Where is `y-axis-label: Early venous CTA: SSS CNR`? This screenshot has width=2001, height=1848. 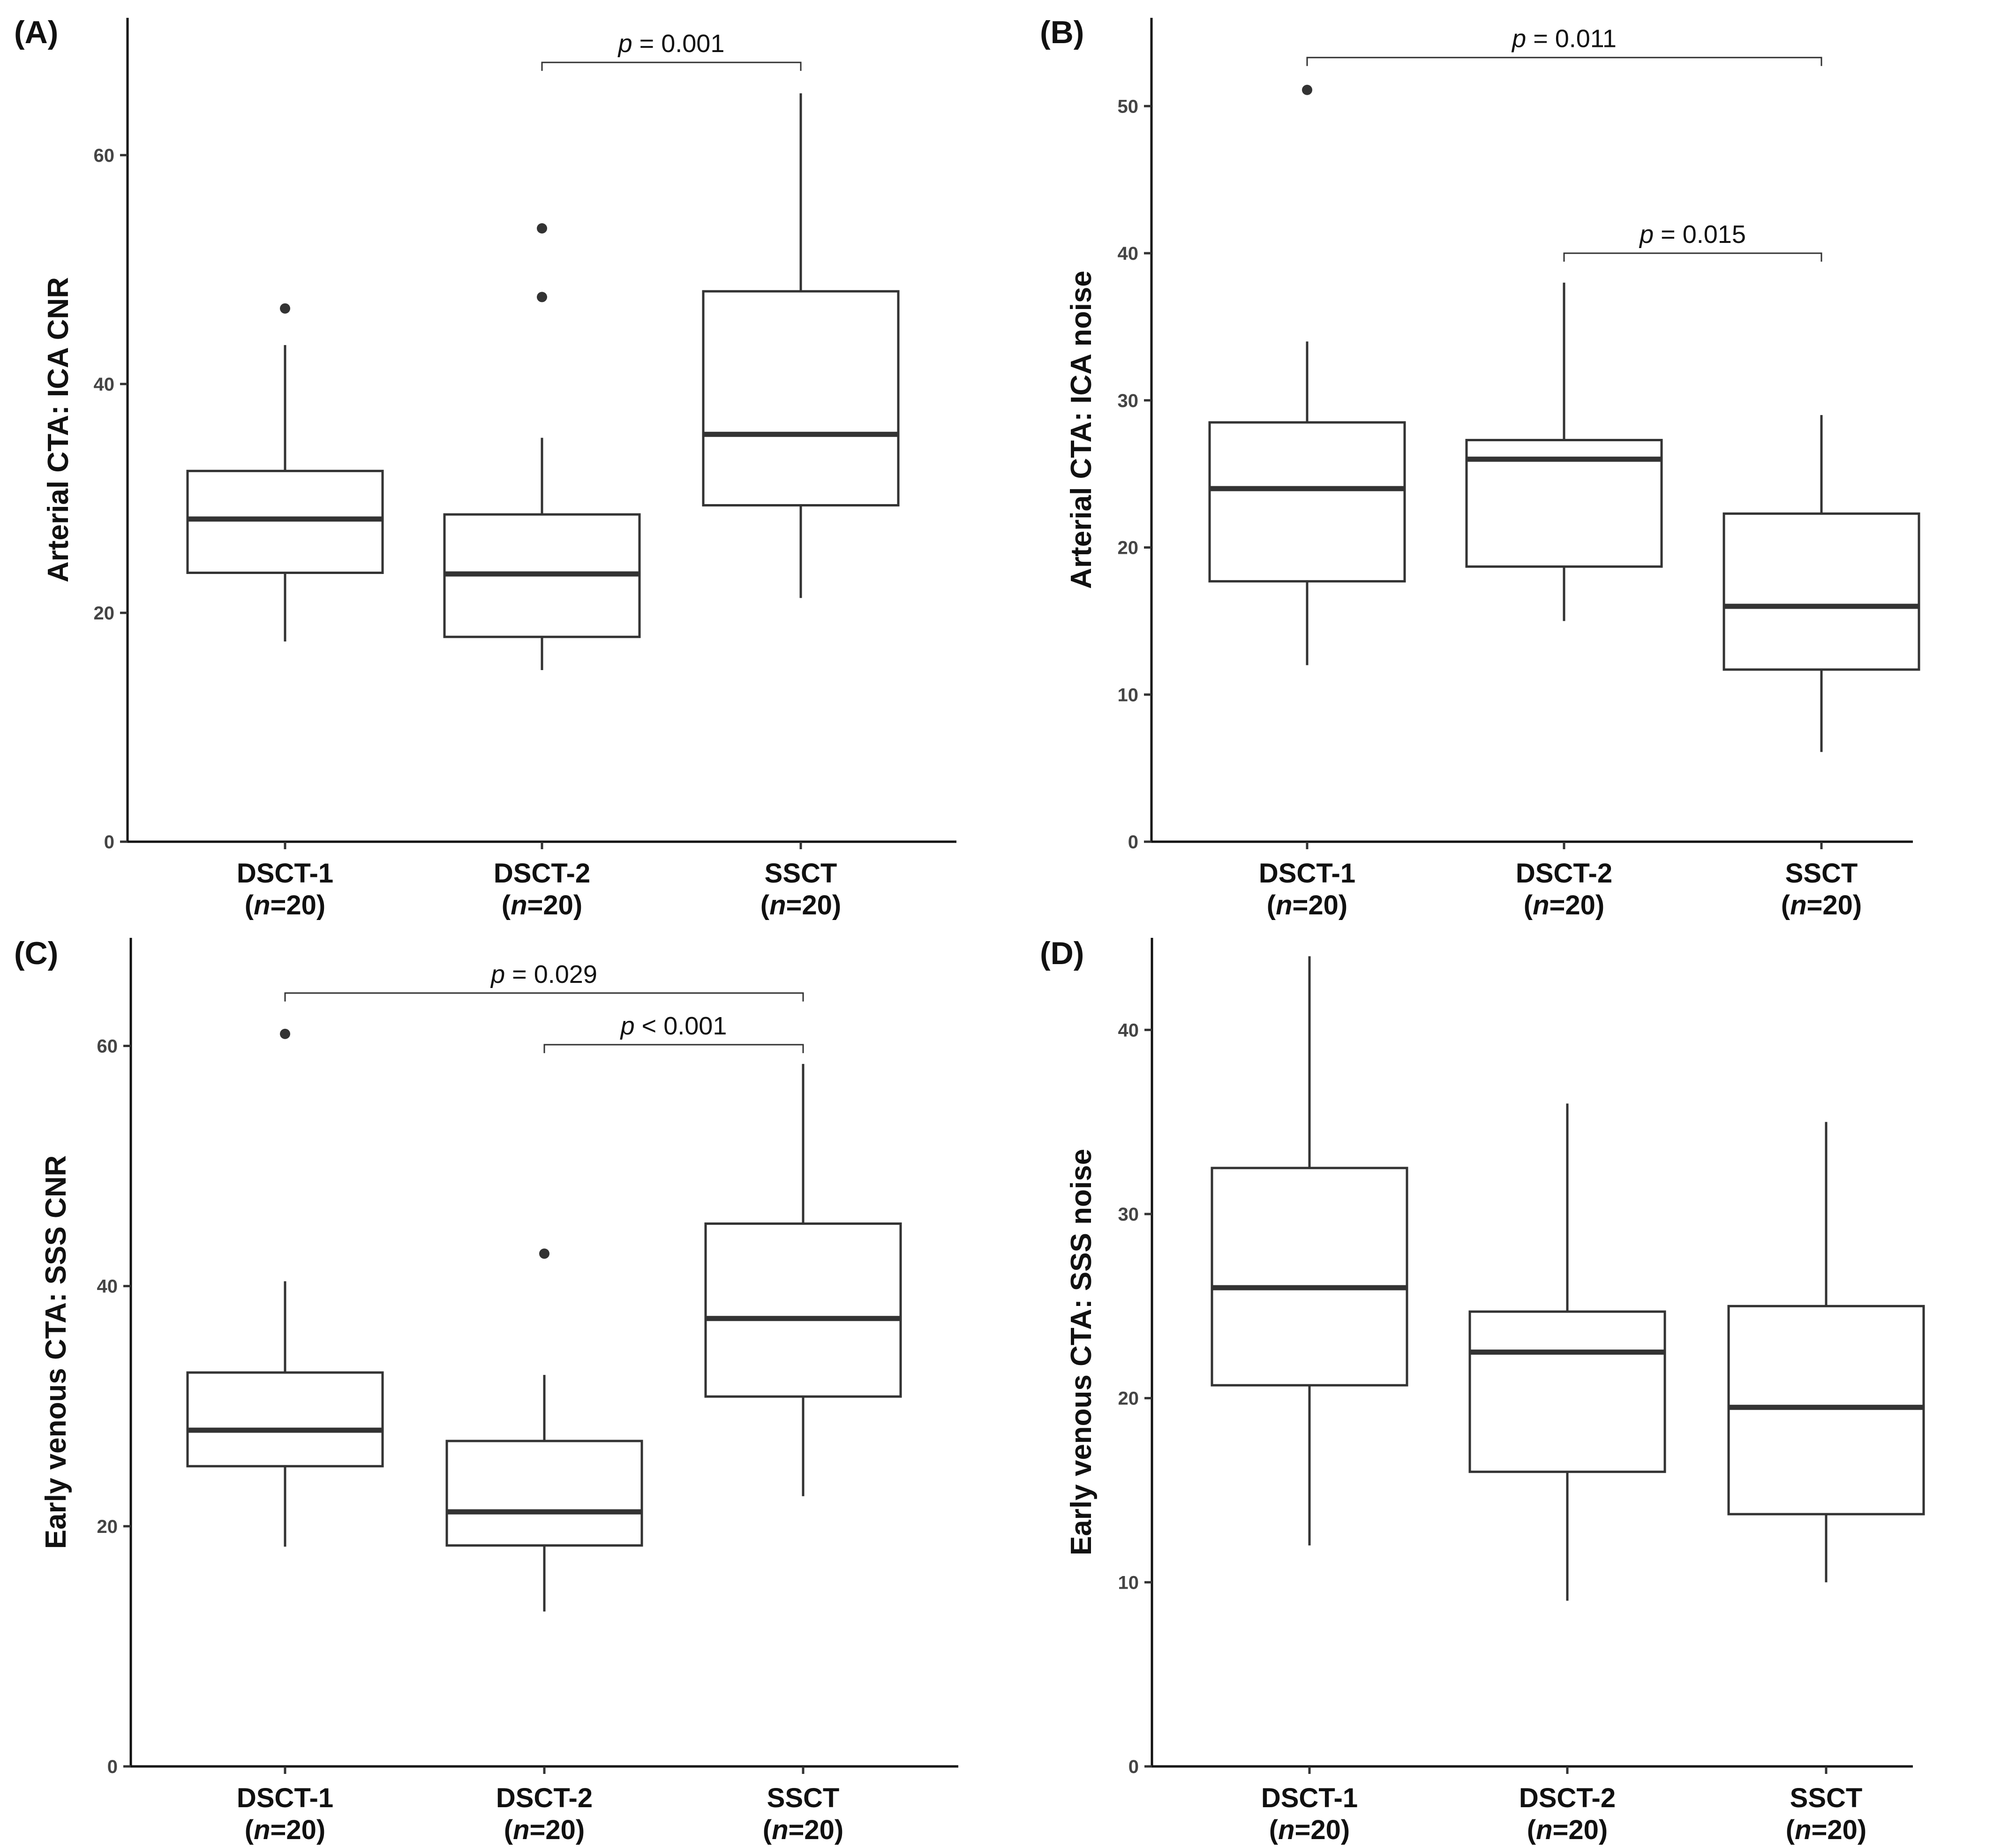 y-axis-label: Early venous CTA: SSS CNR is located at coordinates (56, 1352).